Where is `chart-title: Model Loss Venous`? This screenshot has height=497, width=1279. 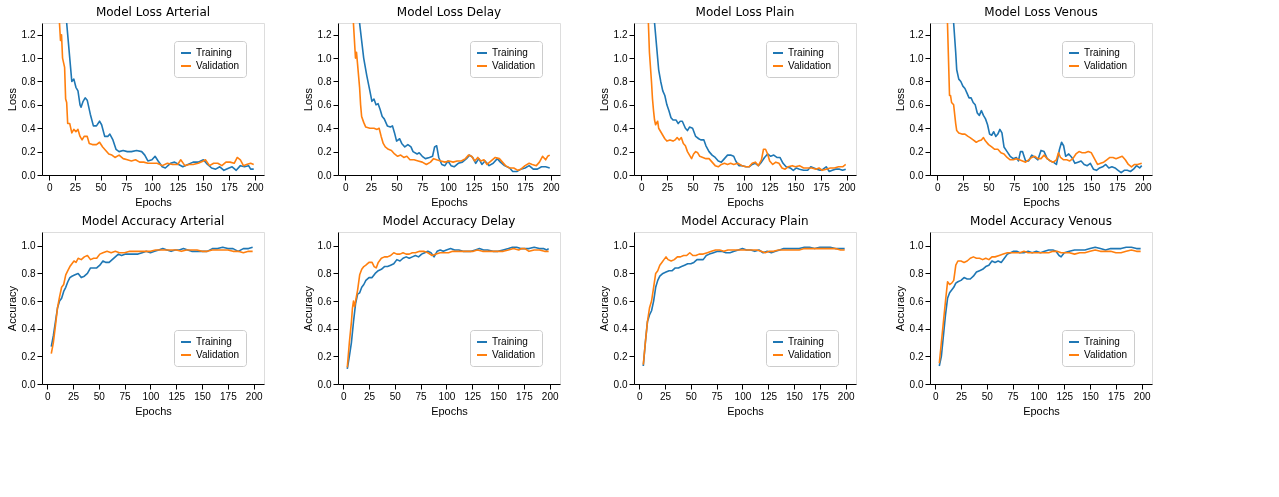 chart-title: Model Loss Venous is located at coordinates (1041, 12).